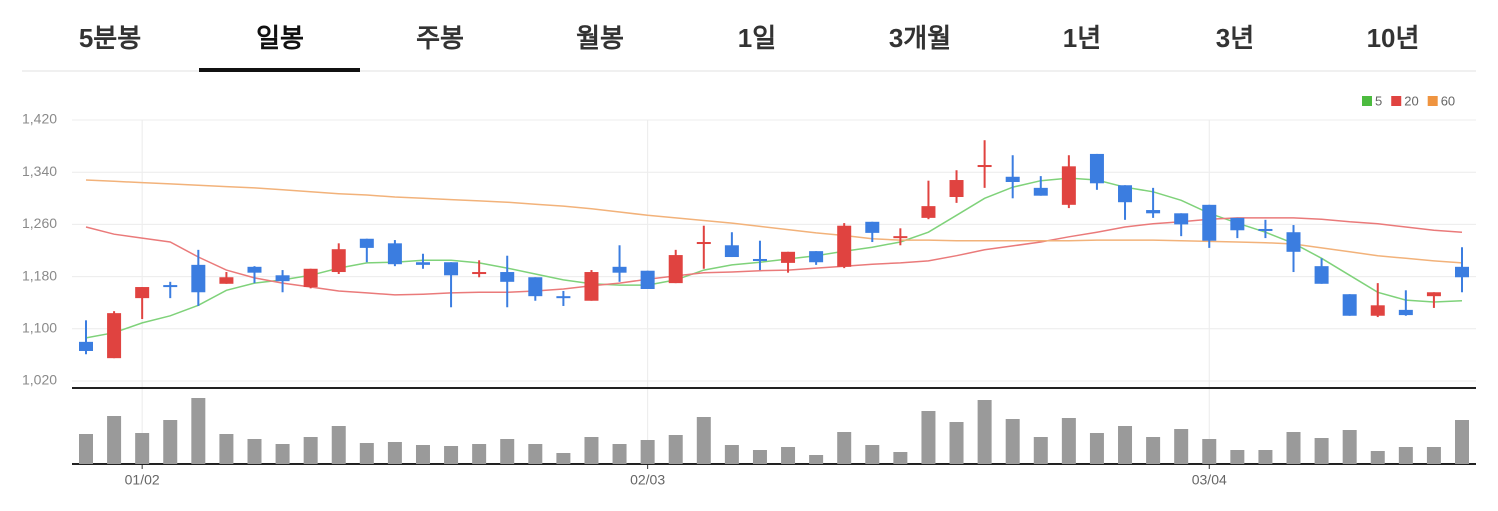  I want to click on tab: 3년, so click(1235, 38).